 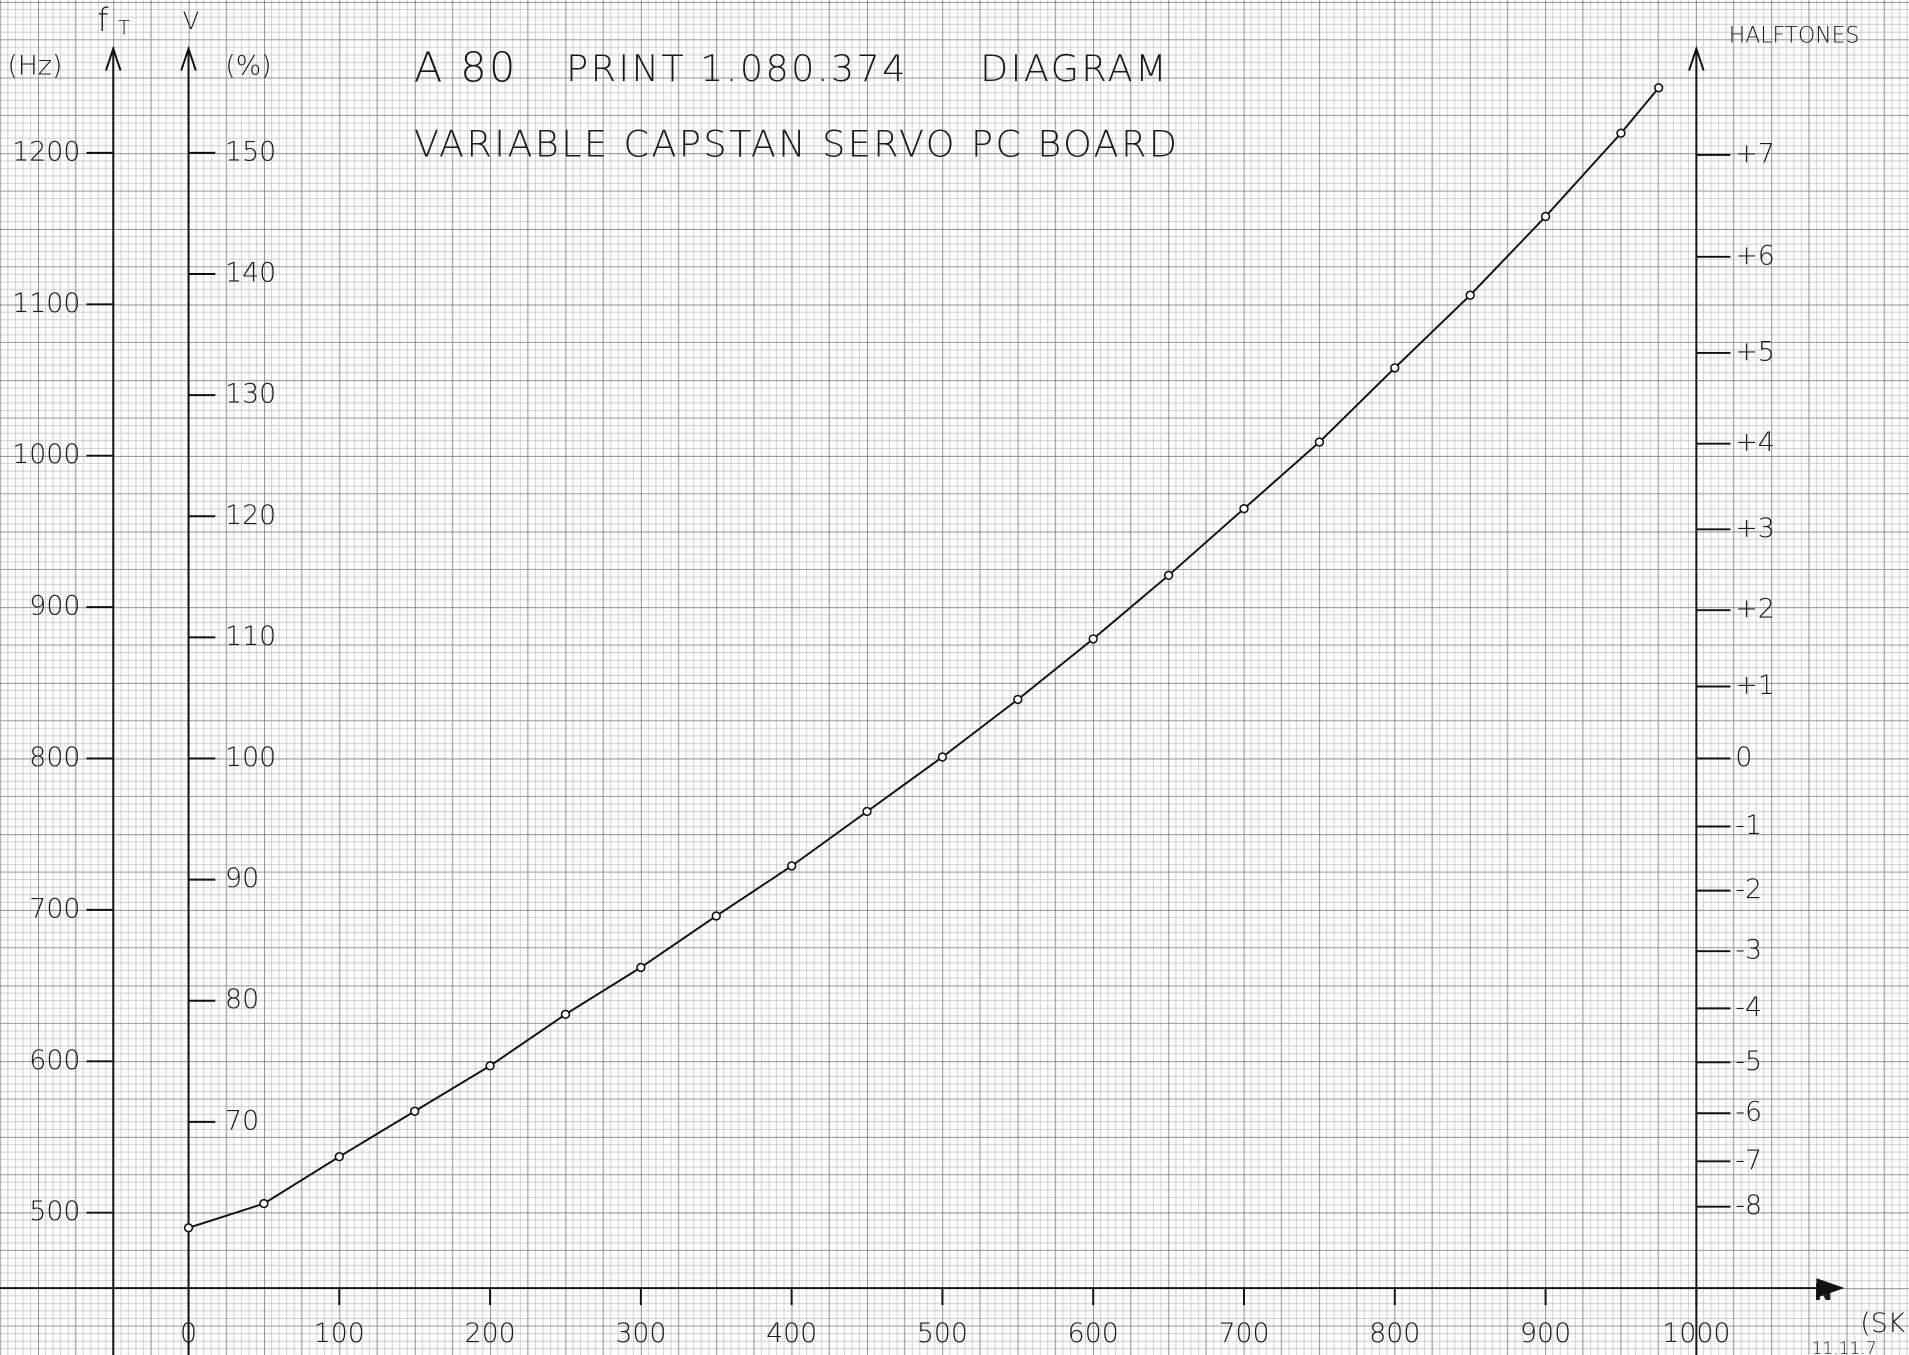 I want to click on y3-tick-label: -5, so click(x=1748, y=1061).